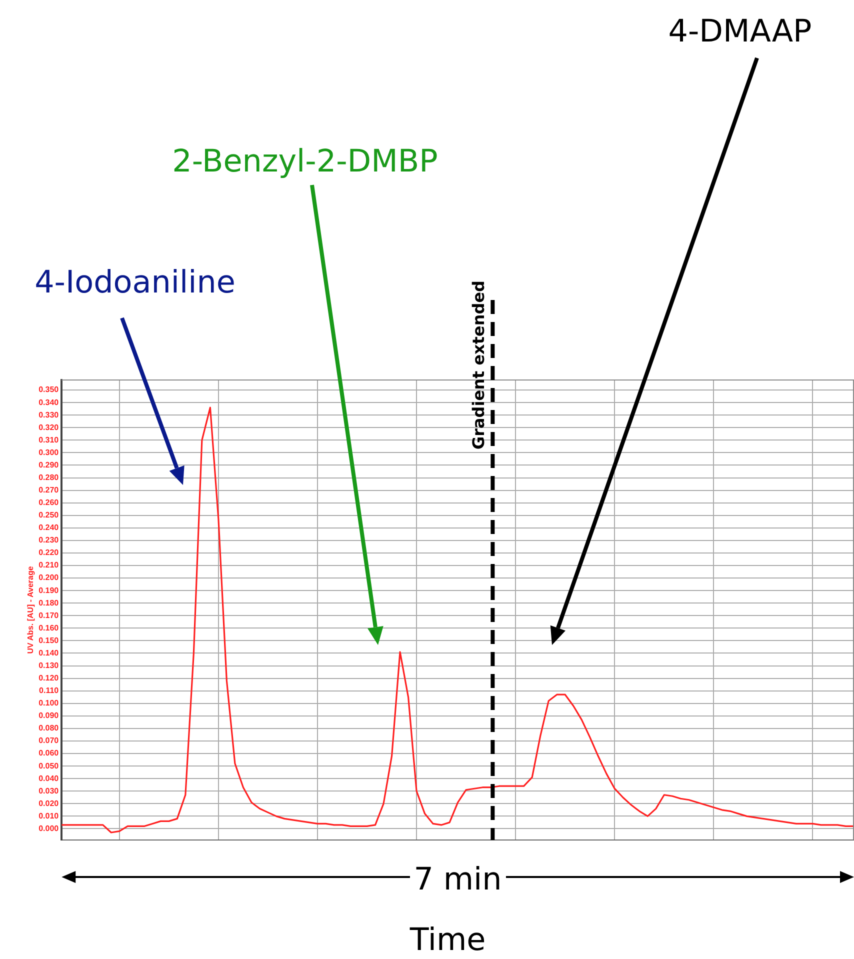  I want to click on text: 4-Iodoaniline, so click(135, 282).